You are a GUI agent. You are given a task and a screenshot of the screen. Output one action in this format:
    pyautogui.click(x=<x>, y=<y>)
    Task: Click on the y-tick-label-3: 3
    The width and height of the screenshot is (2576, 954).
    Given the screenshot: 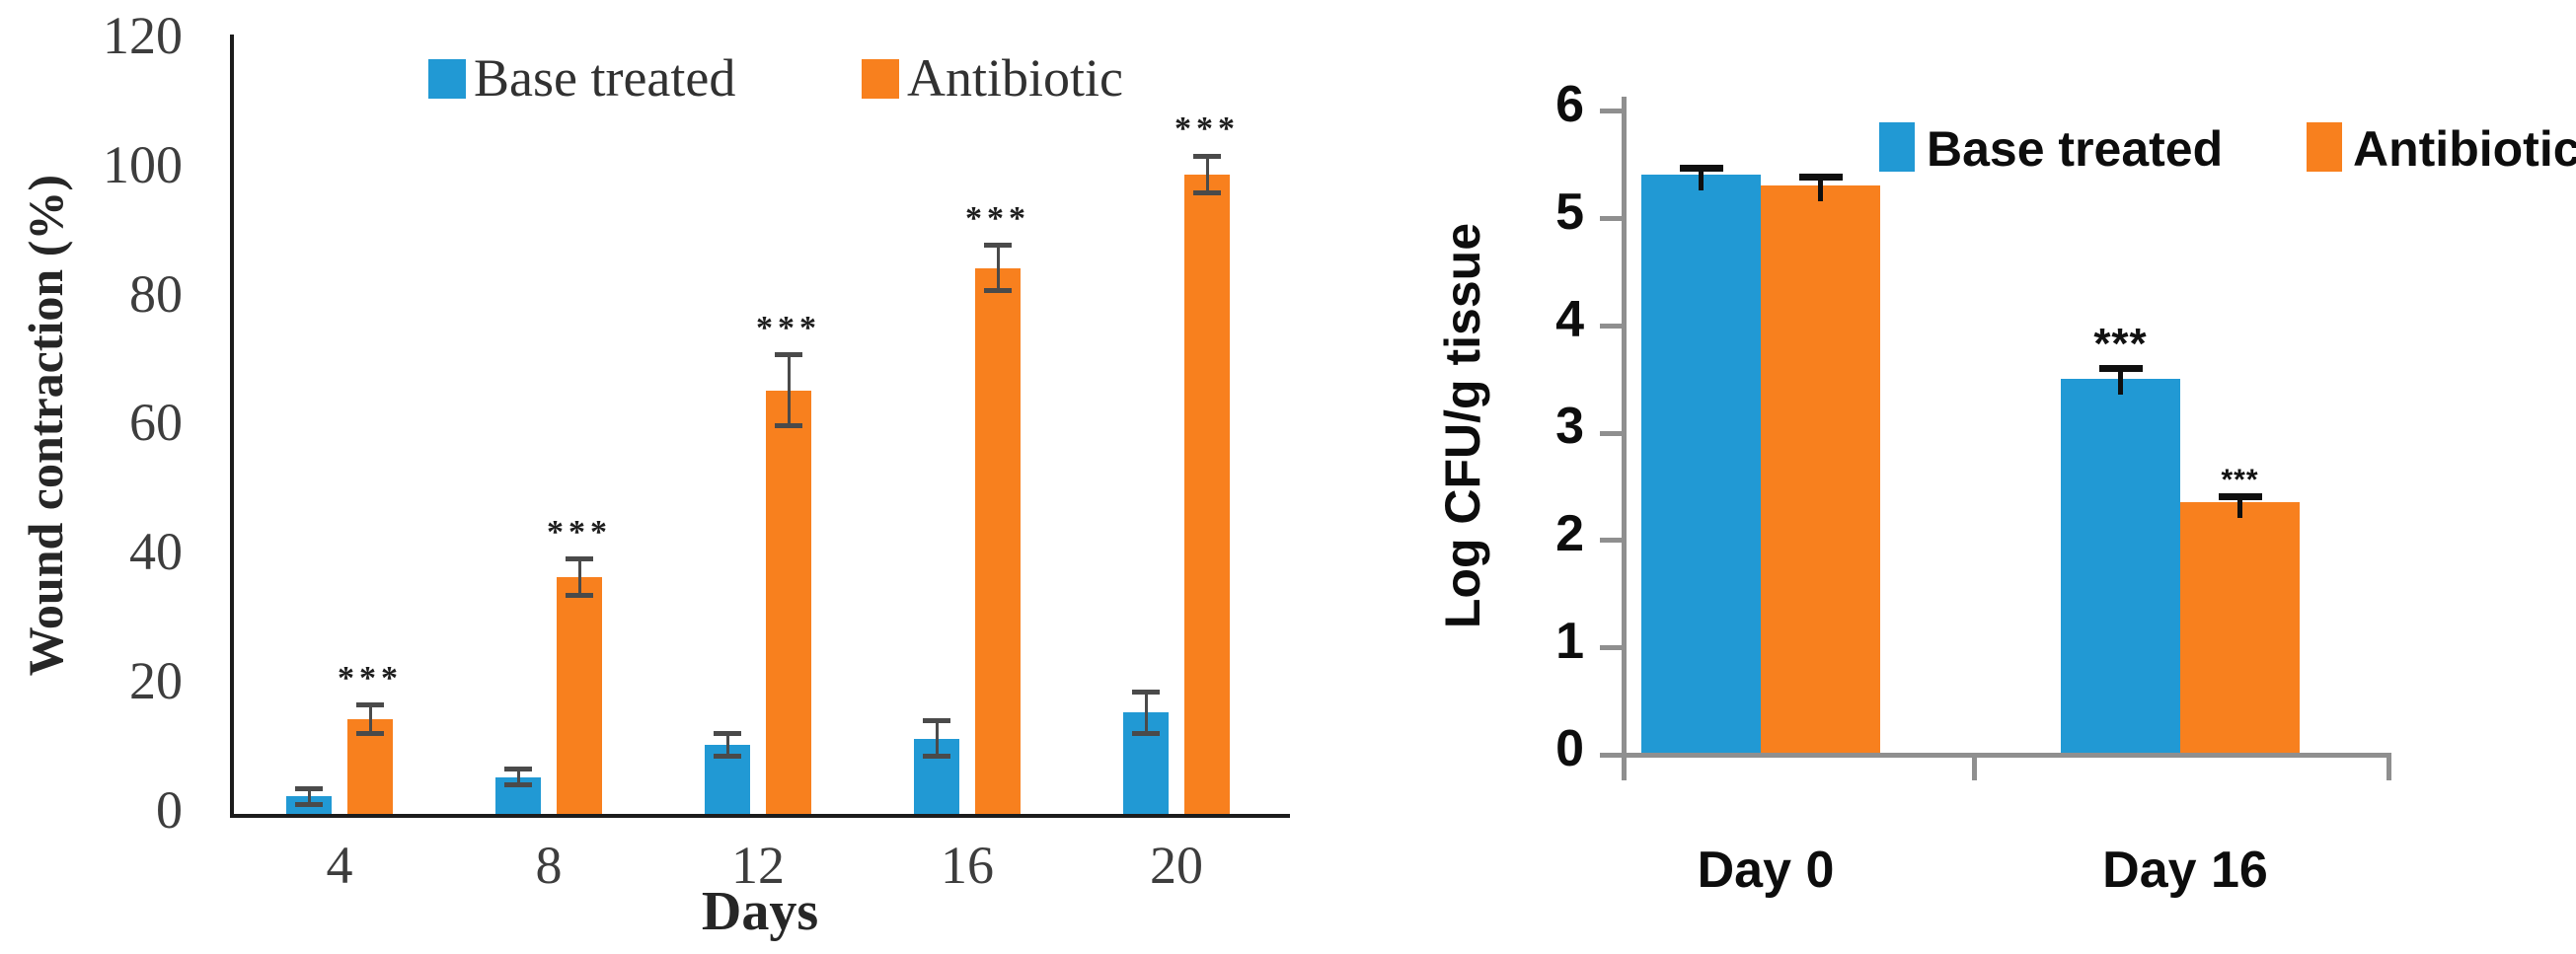 What is the action you would take?
    pyautogui.click(x=1569, y=427)
    